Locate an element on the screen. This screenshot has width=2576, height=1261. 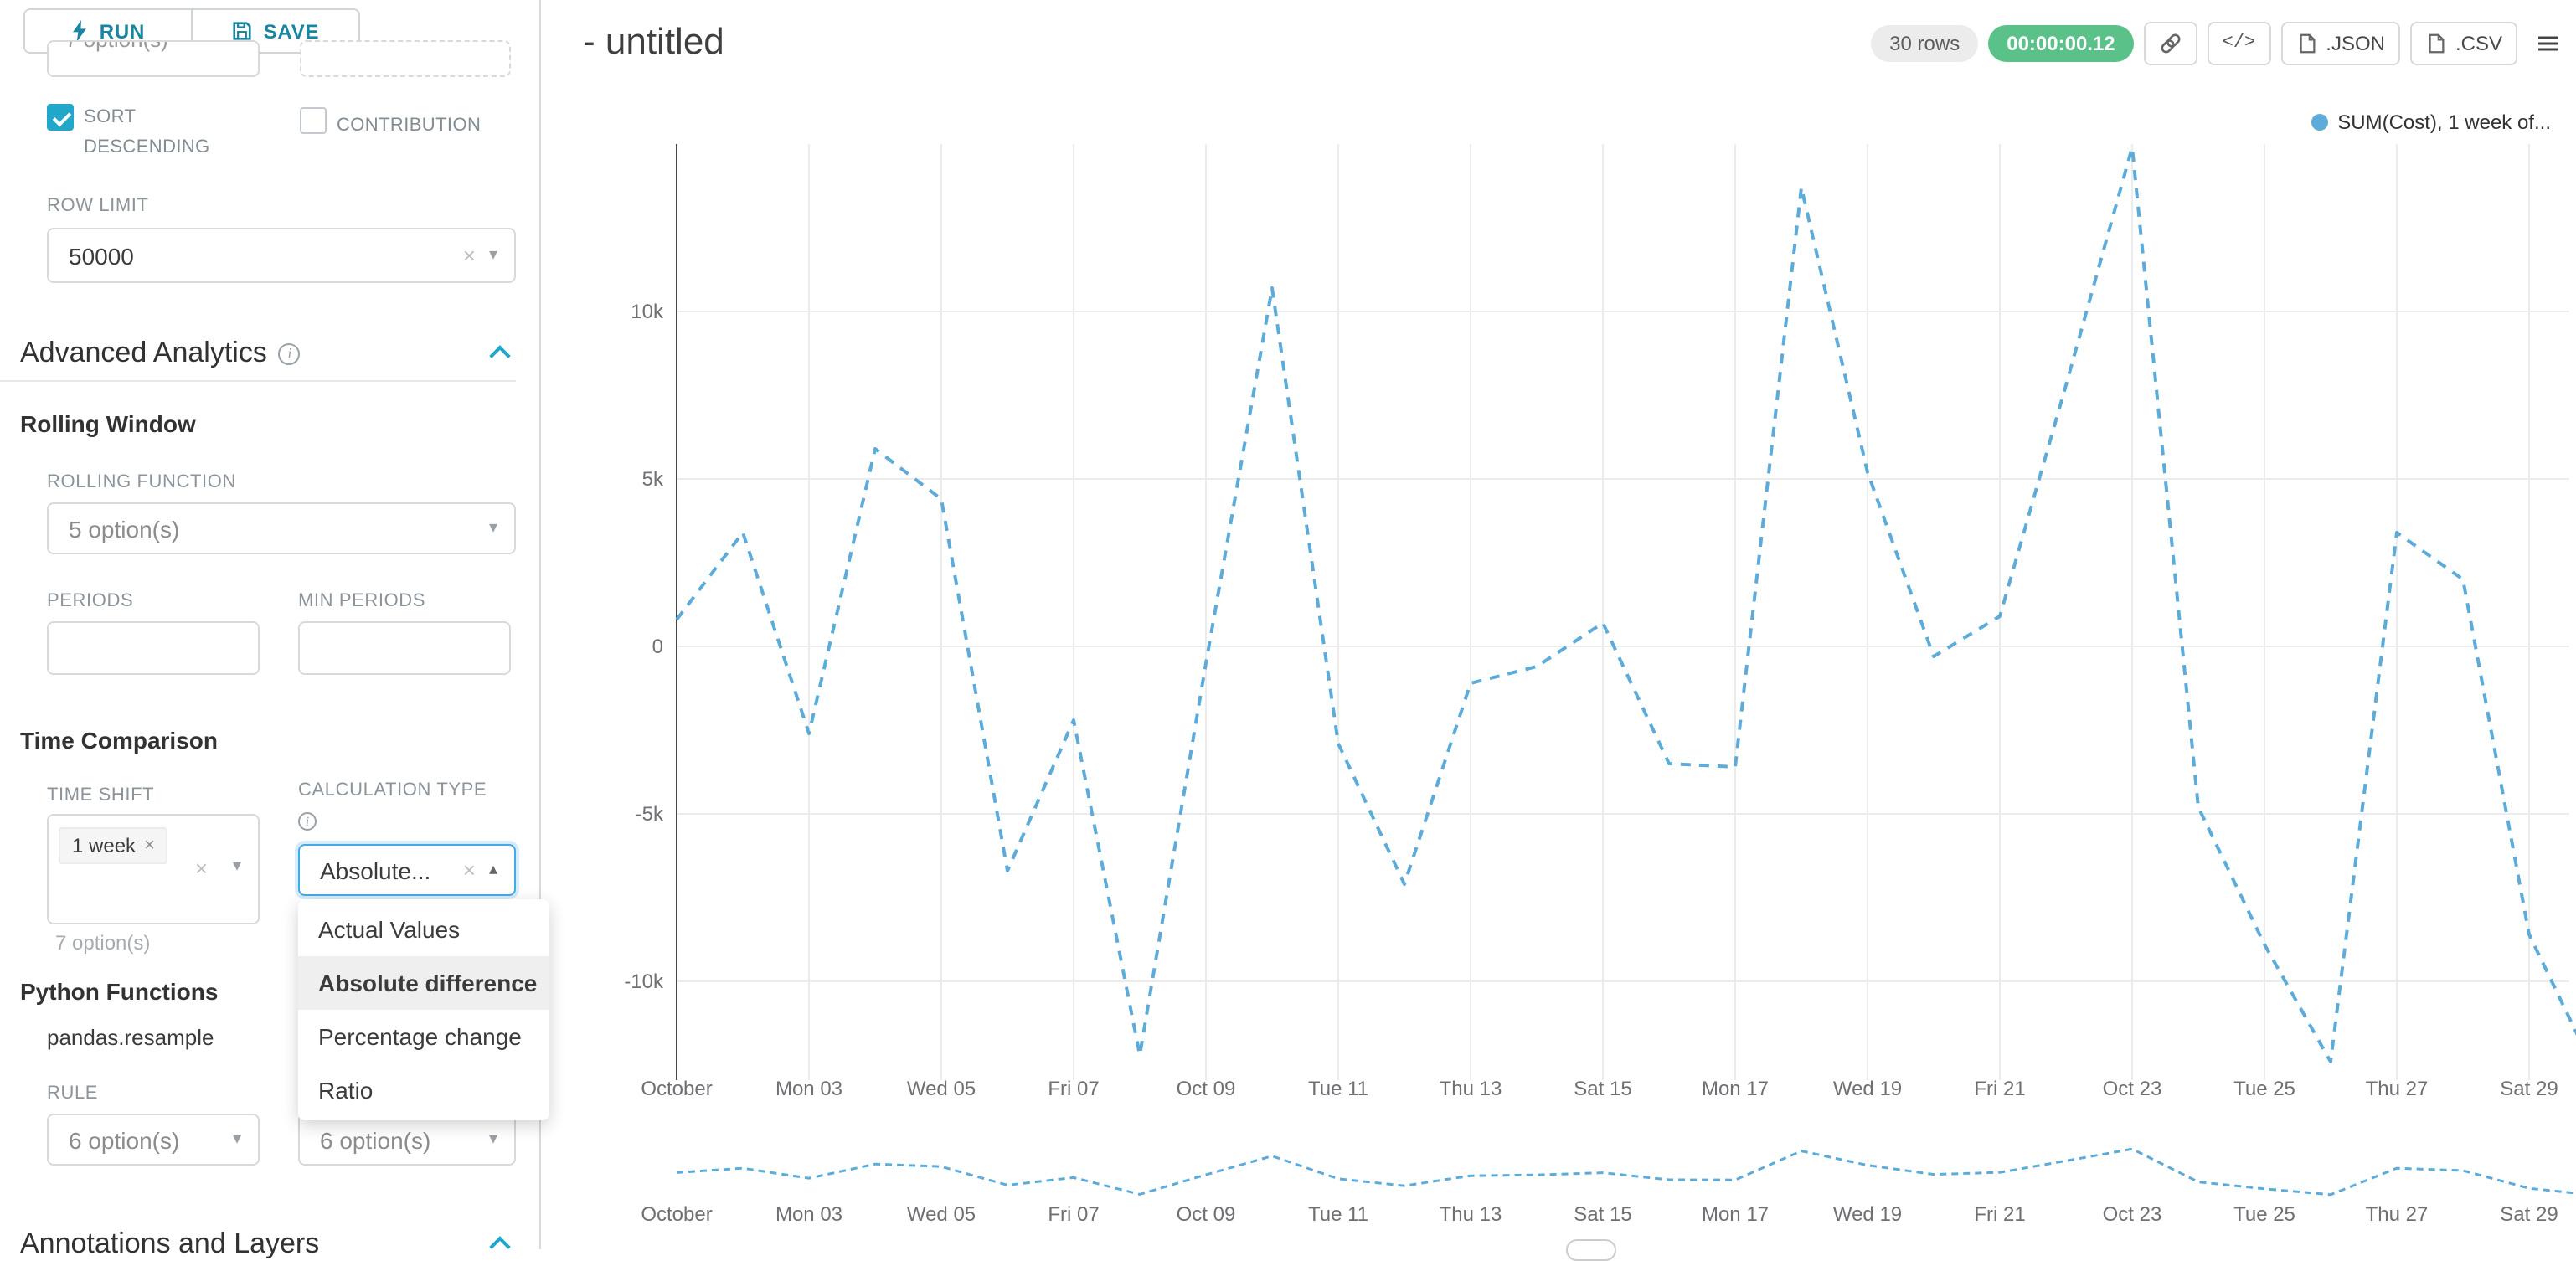
svg-text: Thu 13 is located at coordinates (1471, 1215).